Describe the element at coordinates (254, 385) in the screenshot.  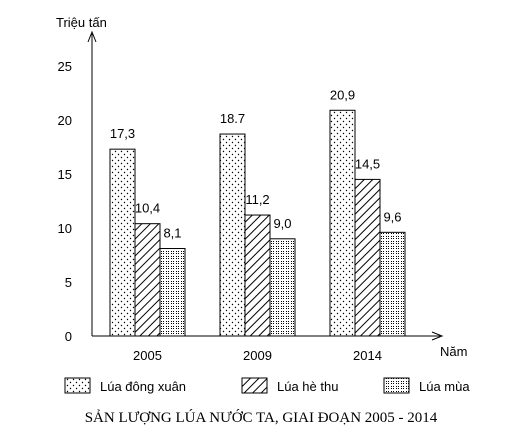
I see `legend-swatch-he-thu` at that location.